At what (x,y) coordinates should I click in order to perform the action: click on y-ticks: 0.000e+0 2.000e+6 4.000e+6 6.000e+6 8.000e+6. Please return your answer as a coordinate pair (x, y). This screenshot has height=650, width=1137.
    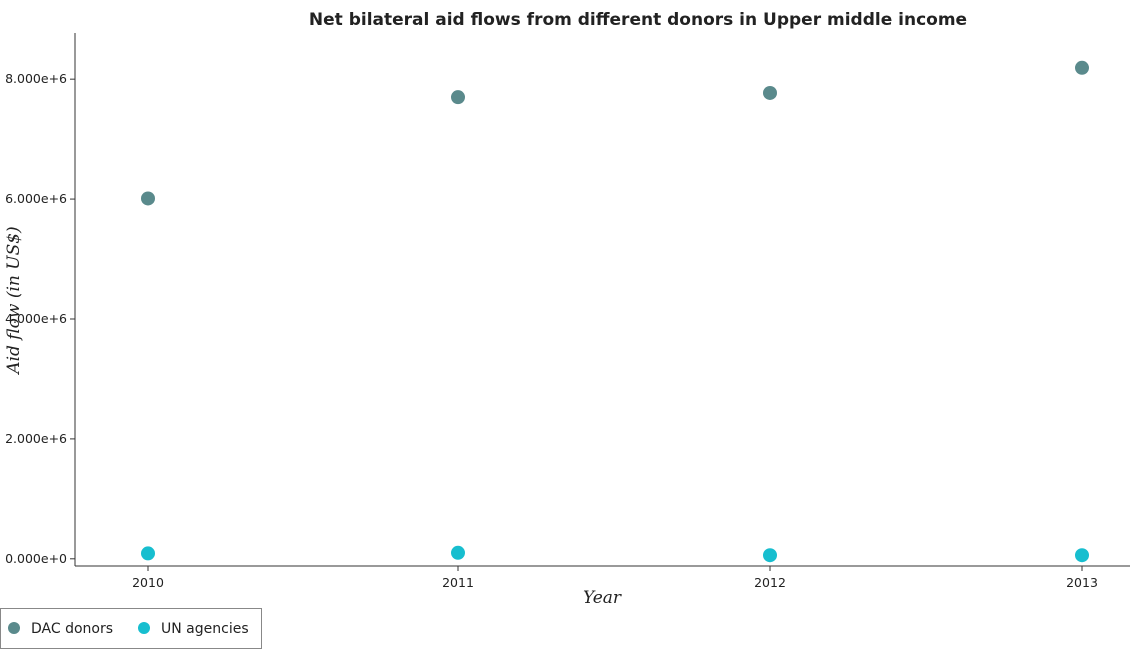
    Looking at the image, I should click on (40, 318).